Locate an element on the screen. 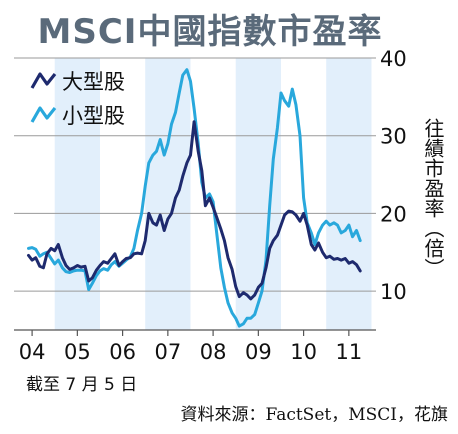 The image size is (458, 434). x-tick-label: 07 is located at coordinates (167, 352).